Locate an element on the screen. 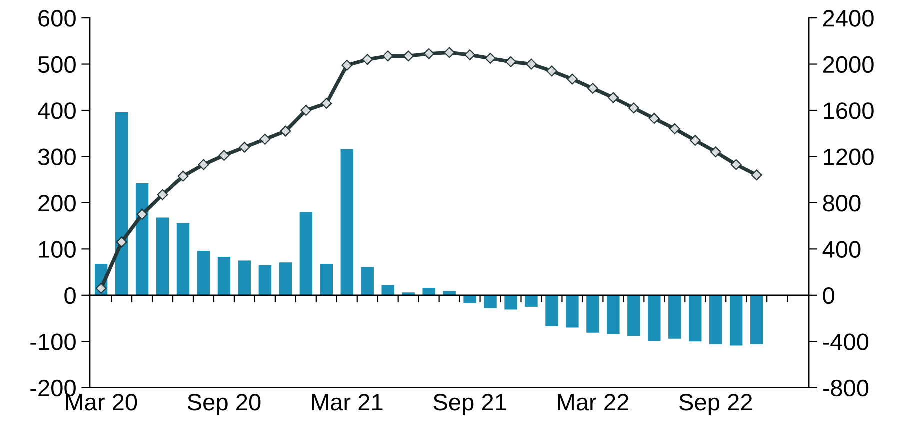  y2-tick-label: 2000 is located at coordinates (848, 65).